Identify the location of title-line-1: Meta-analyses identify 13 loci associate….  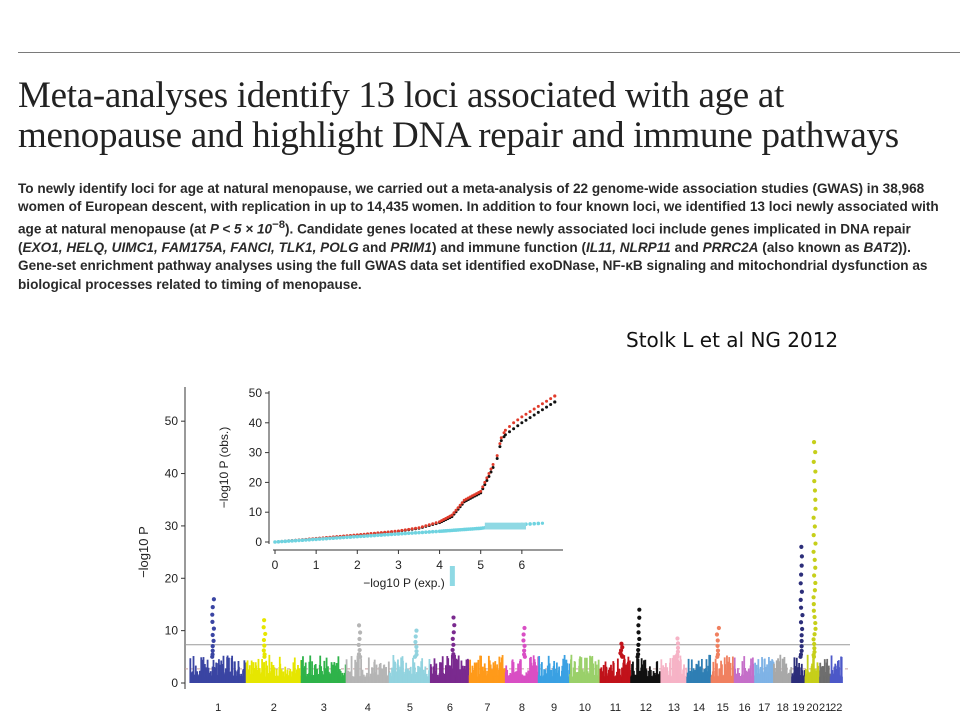
(401, 96).